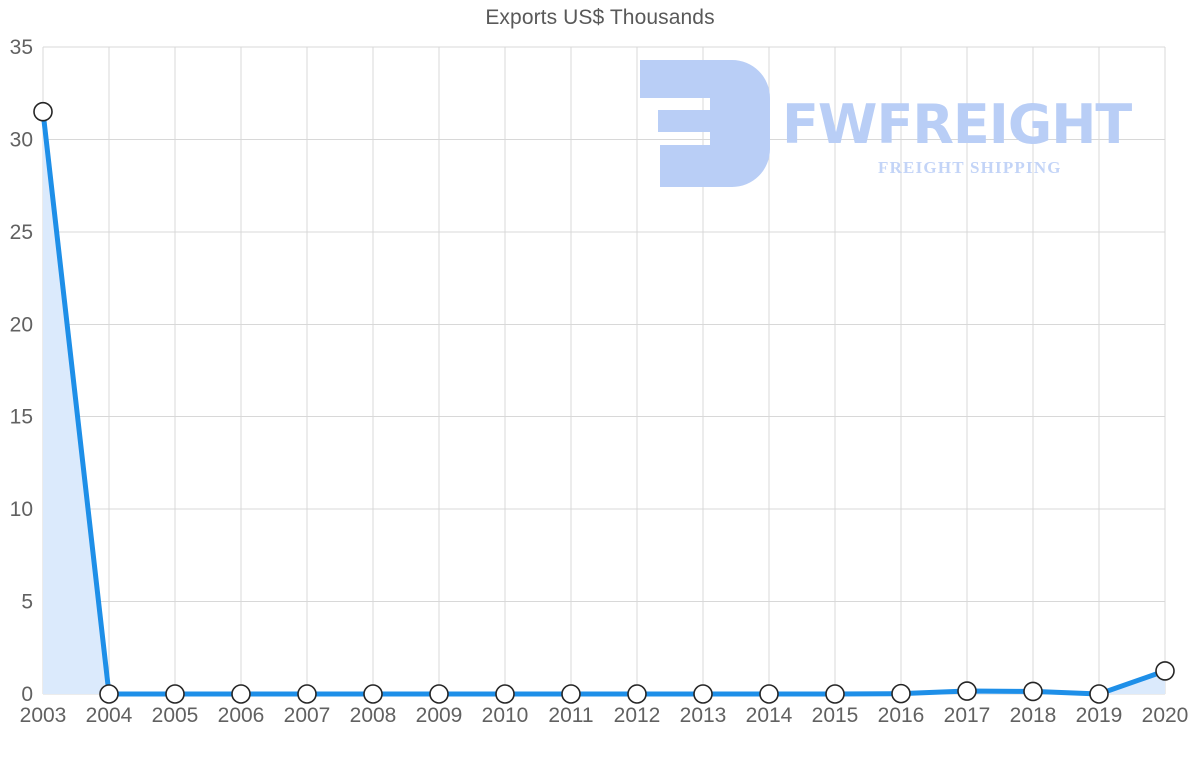 This screenshot has height=763, width=1200. Describe the element at coordinates (21, 509) in the screenshot. I see `y-axis-tick-label: 10` at that location.